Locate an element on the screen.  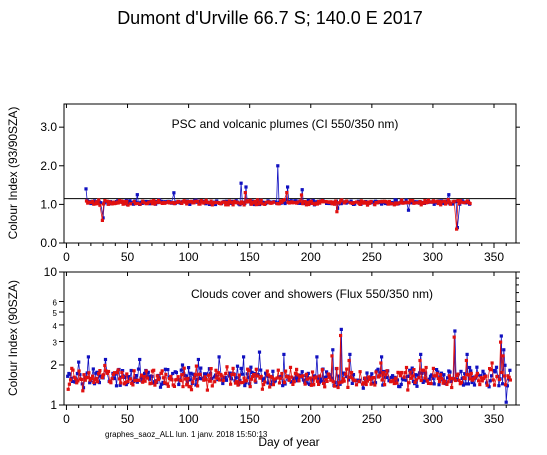
x-tick-label: 0 is located at coordinates (66, 419).